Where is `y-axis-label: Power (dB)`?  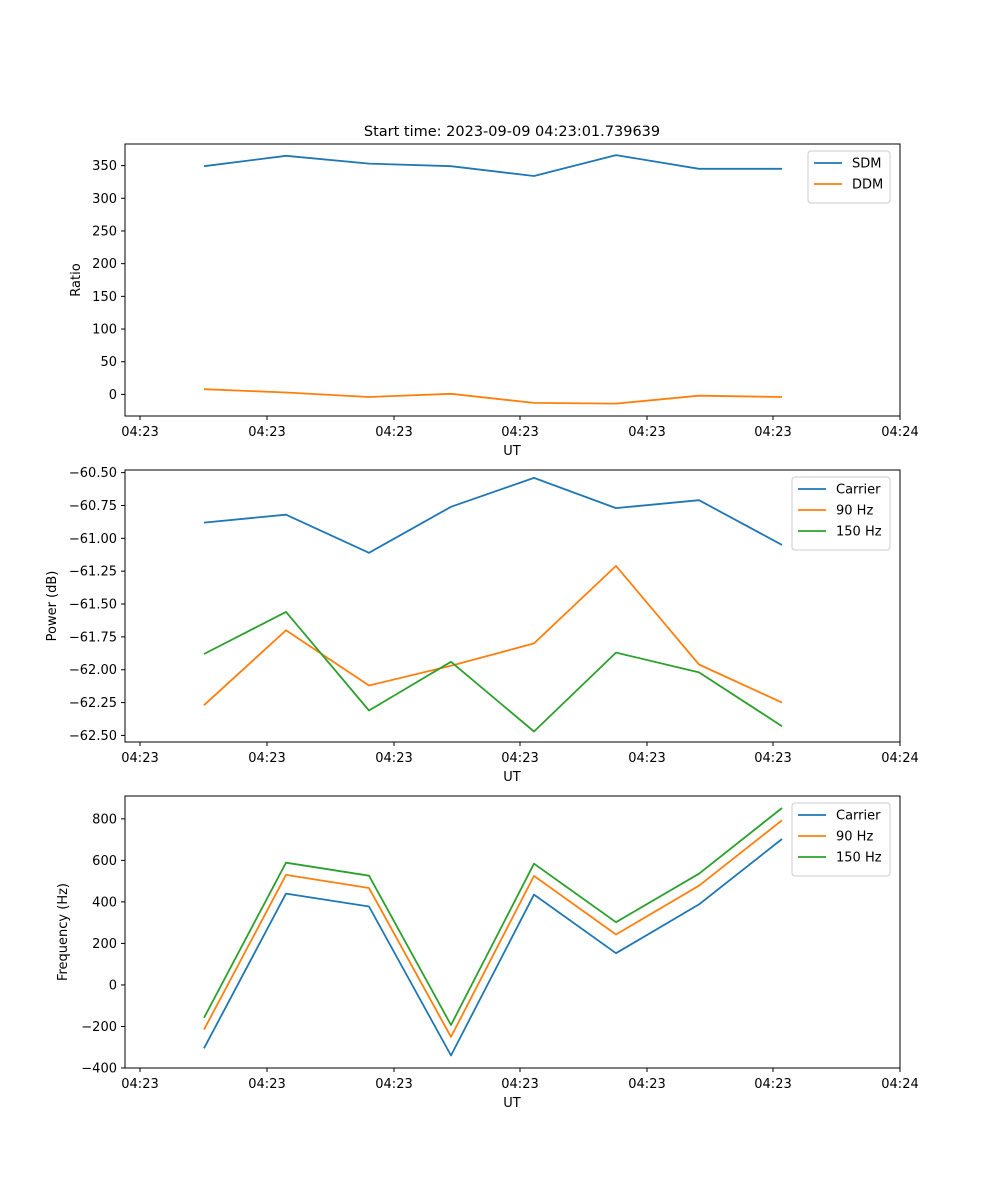 y-axis-label: Power (dB) is located at coordinates (52, 606).